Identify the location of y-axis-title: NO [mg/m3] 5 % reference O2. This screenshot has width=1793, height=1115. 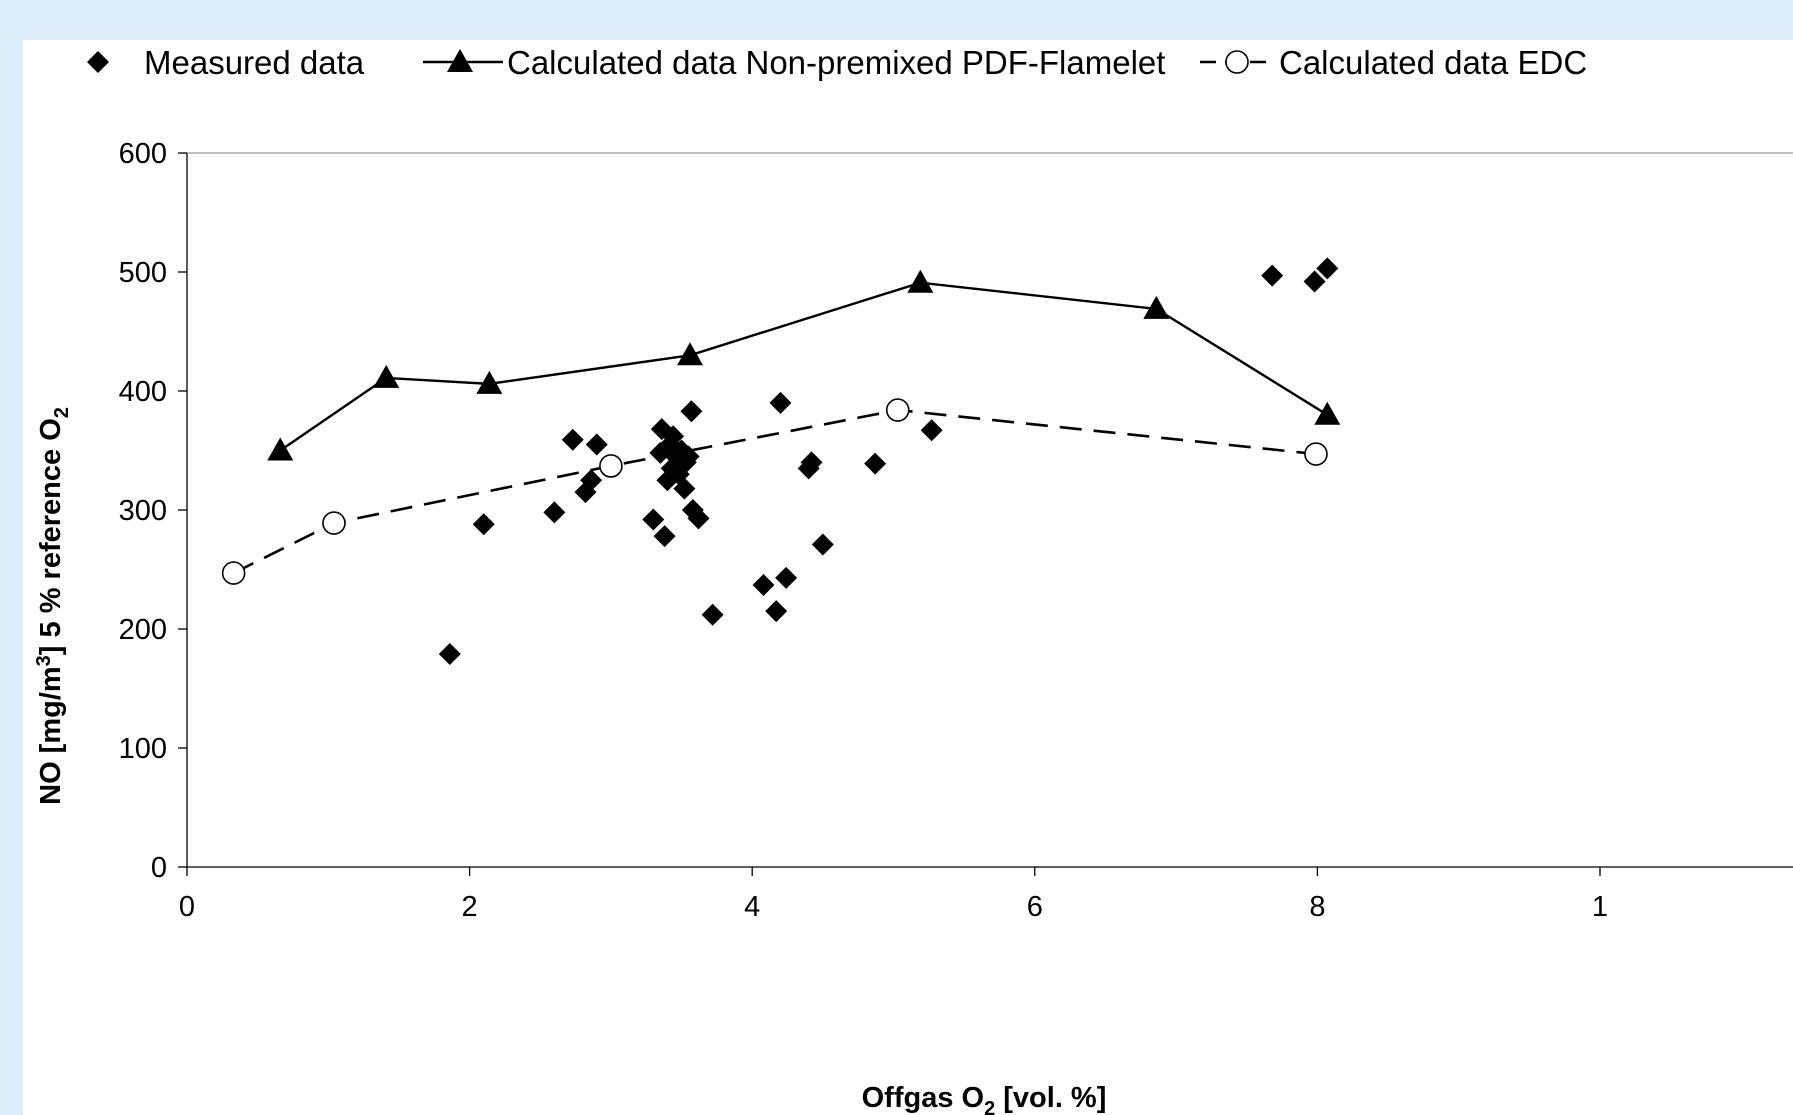
(53, 606).